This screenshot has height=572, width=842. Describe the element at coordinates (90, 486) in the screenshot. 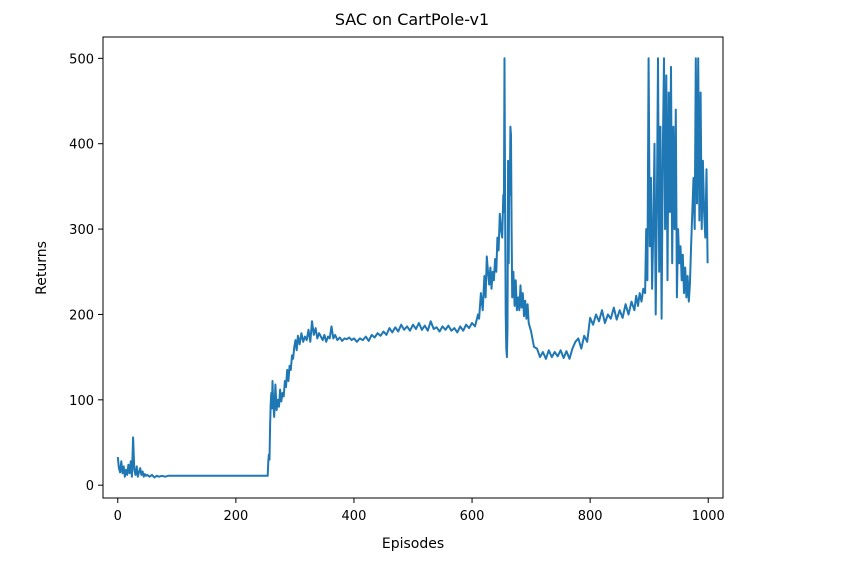

I see `y-tick-label: 0` at that location.